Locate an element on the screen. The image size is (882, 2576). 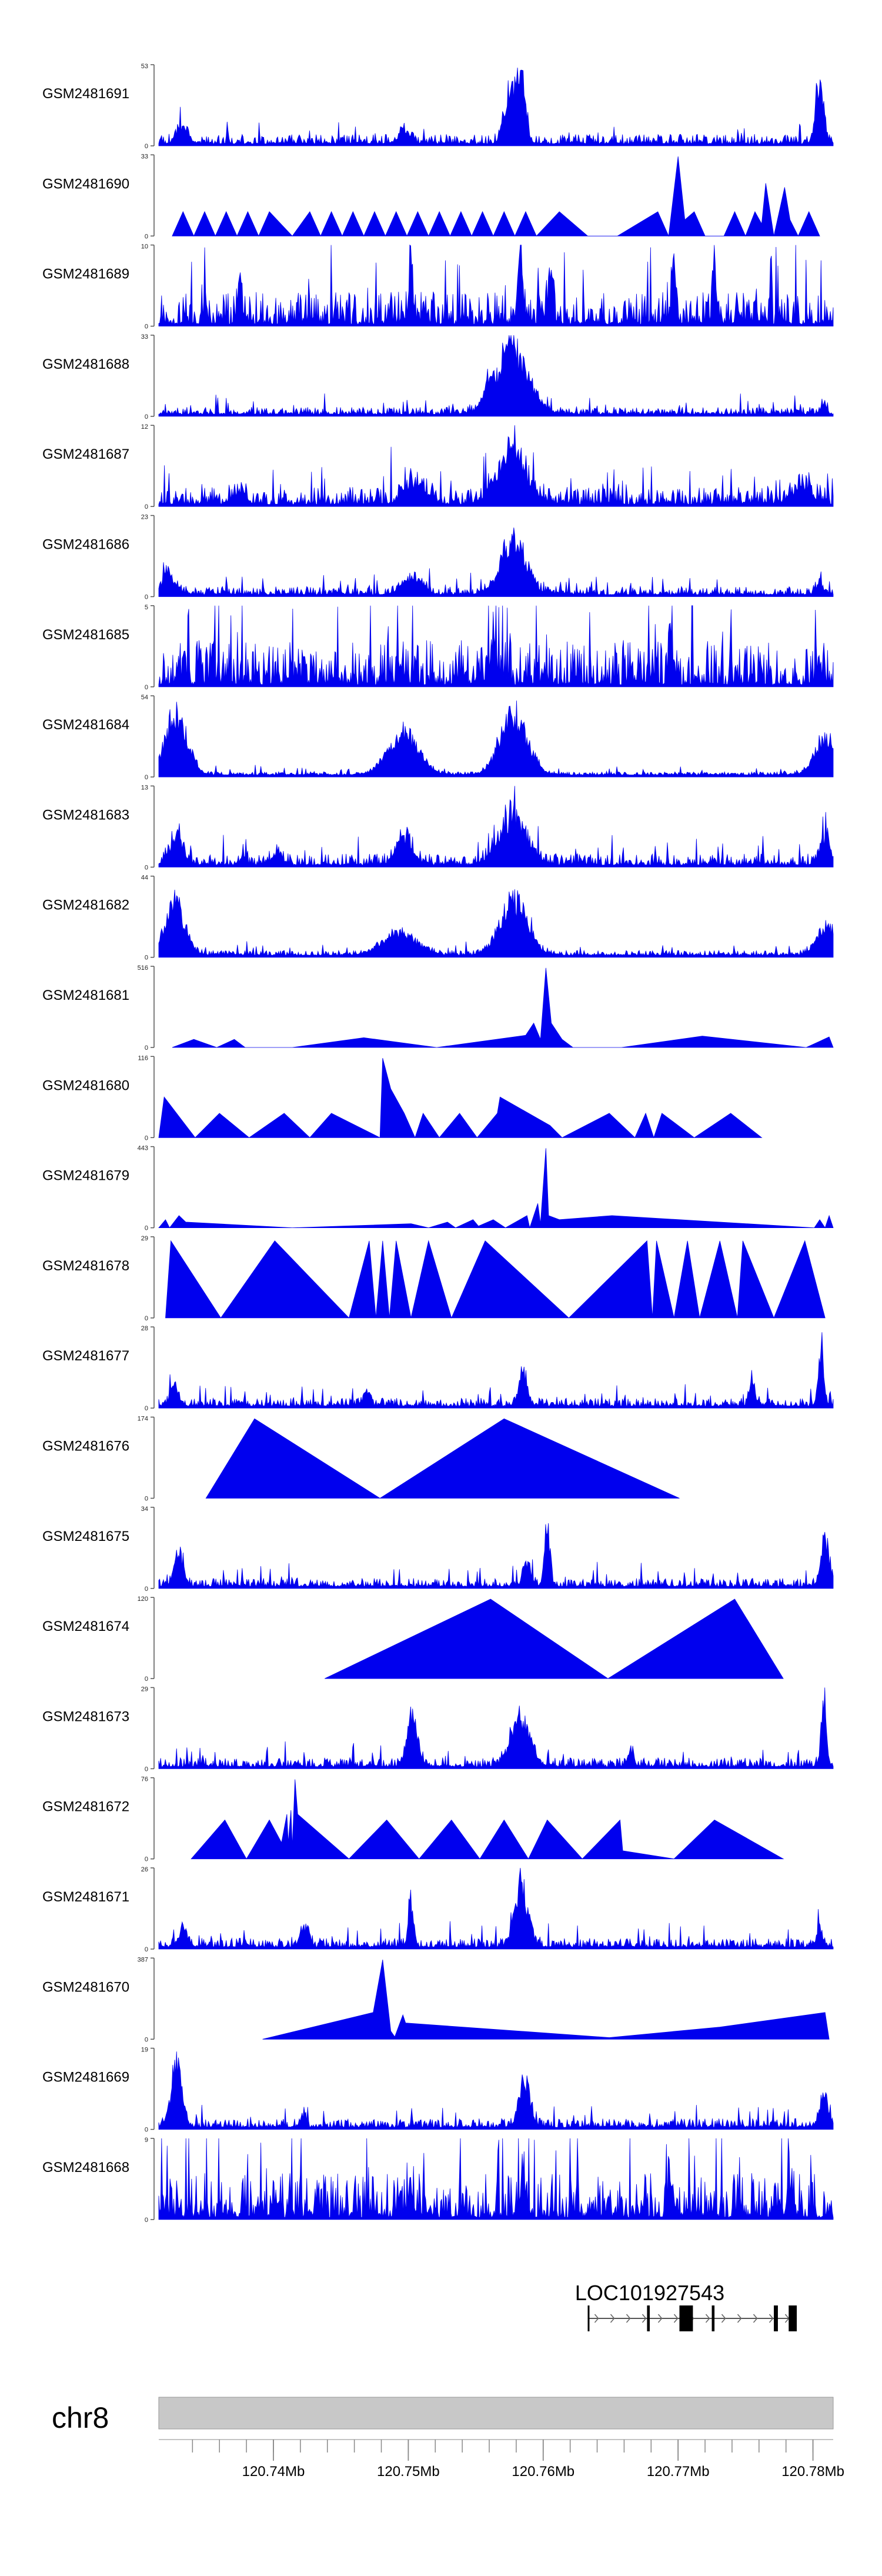
track-GSM2481669: GSM2481669 19 0 is located at coordinates (438, 2090).